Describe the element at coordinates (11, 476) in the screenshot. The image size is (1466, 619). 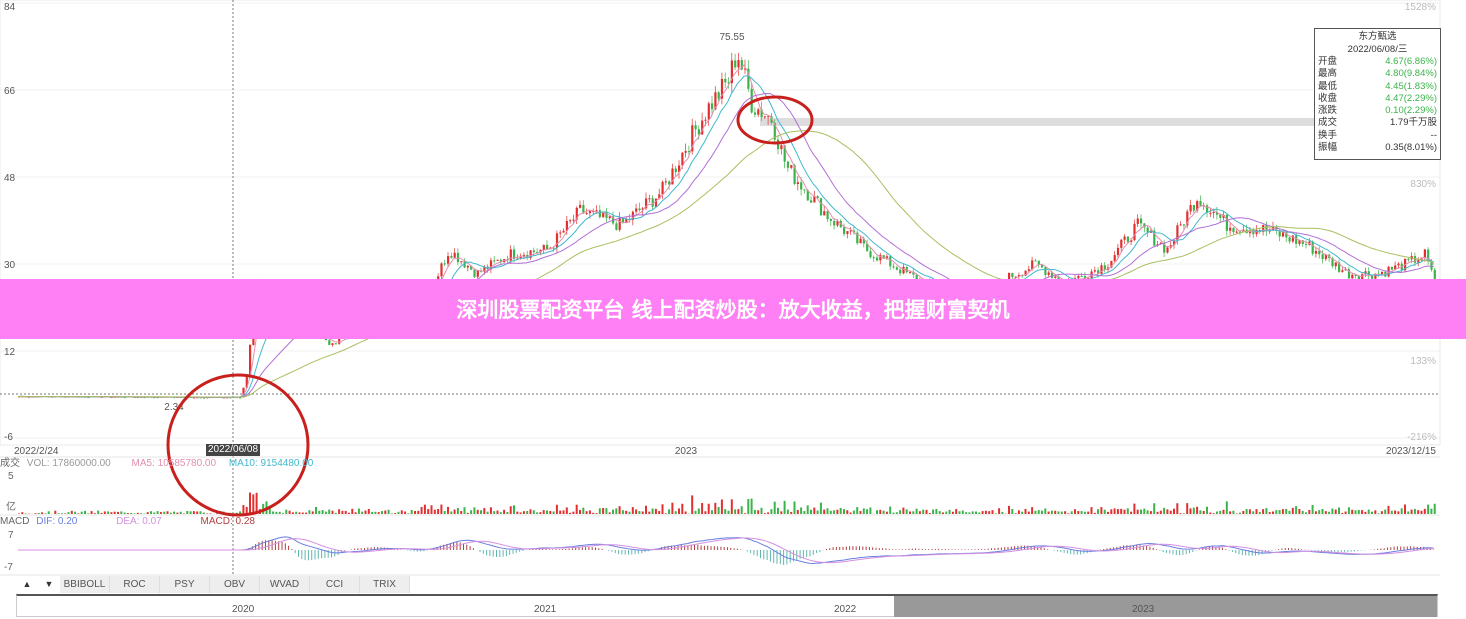
I see `volume-tick-top: 5` at that location.